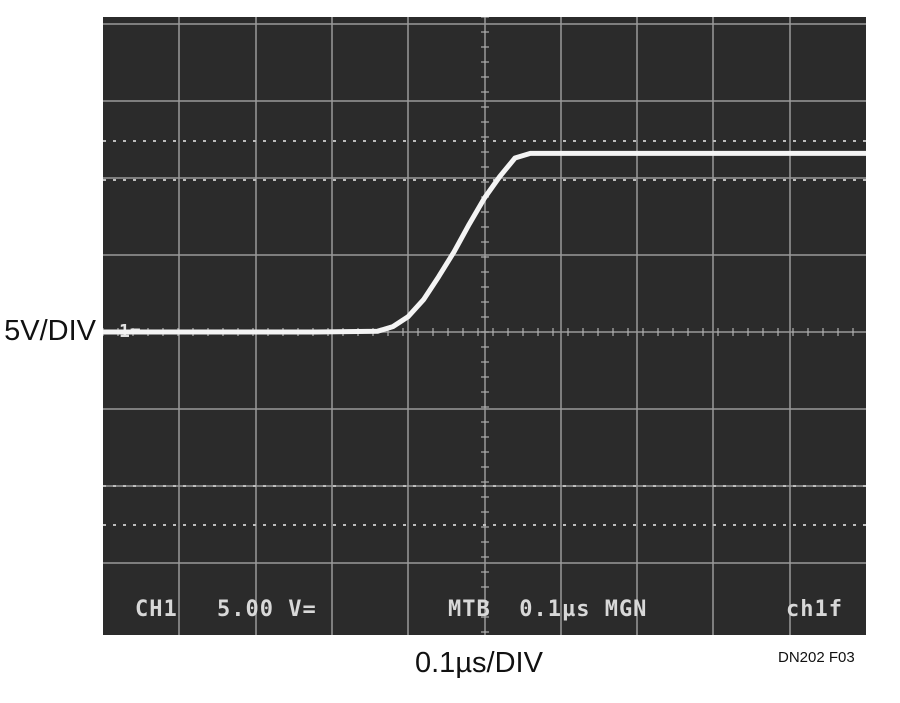 Image resolution: width=900 pixels, height=703 pixels. Describe the element at coordinates (50, 331) in the screenshot. I see `volts-per-div-label: 5V/DIV` at that location.